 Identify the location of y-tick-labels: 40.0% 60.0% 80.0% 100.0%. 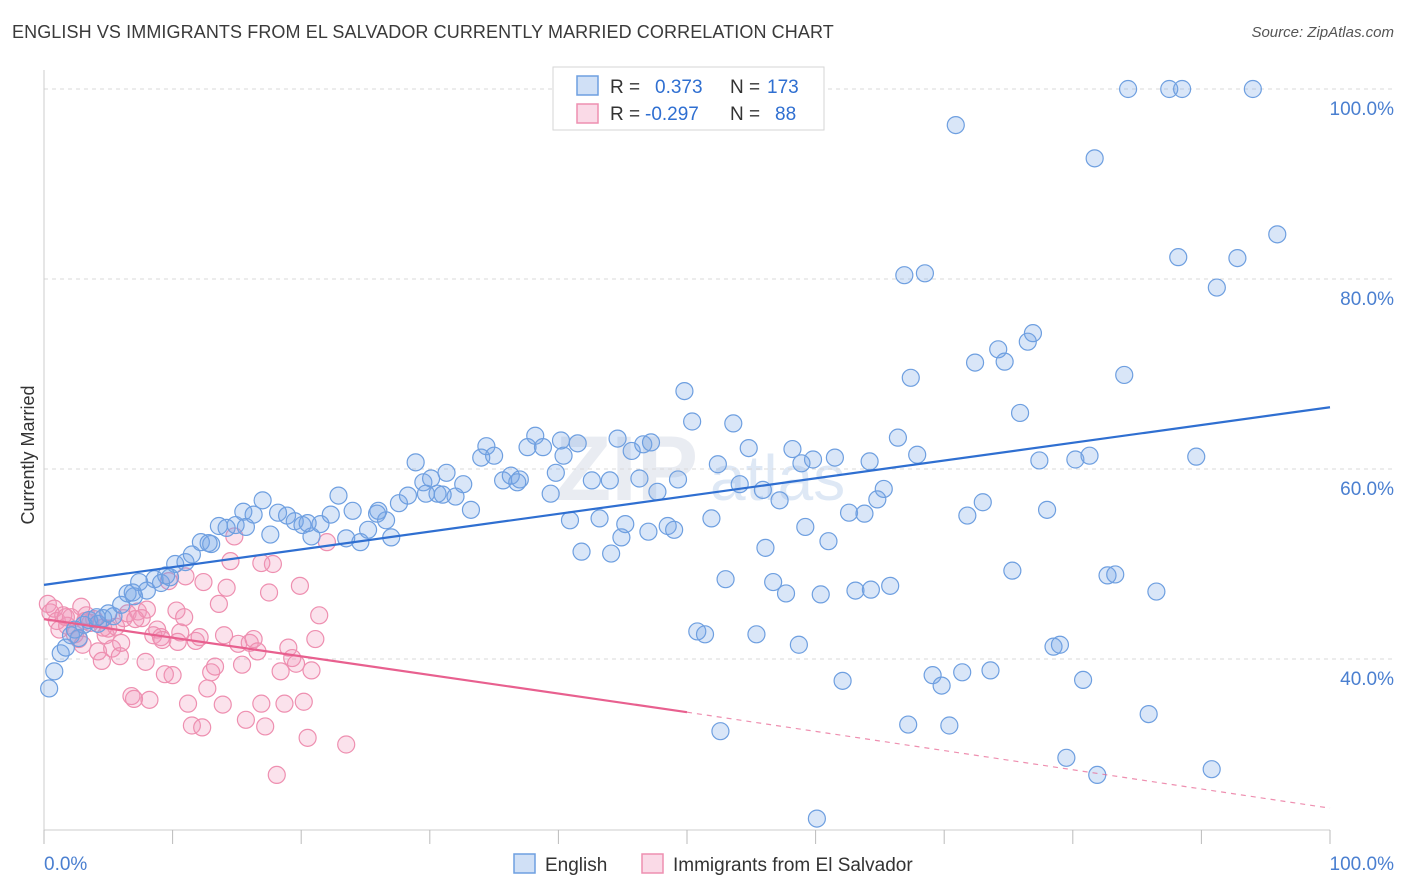
(1362, 394).